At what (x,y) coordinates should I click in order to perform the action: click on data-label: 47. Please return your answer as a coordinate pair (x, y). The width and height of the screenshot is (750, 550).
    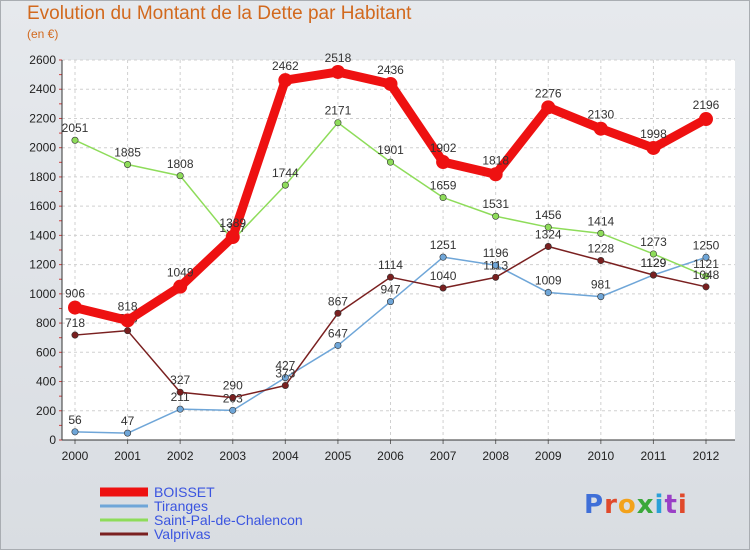
    Looking at the image, I should click on (128, 421).